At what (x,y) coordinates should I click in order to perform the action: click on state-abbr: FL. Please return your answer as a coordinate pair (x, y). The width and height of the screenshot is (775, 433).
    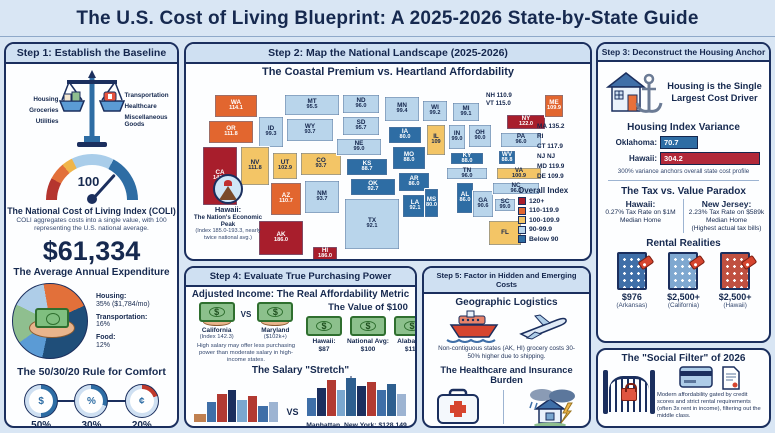
    Looking at the image, I should click on (505, 232).